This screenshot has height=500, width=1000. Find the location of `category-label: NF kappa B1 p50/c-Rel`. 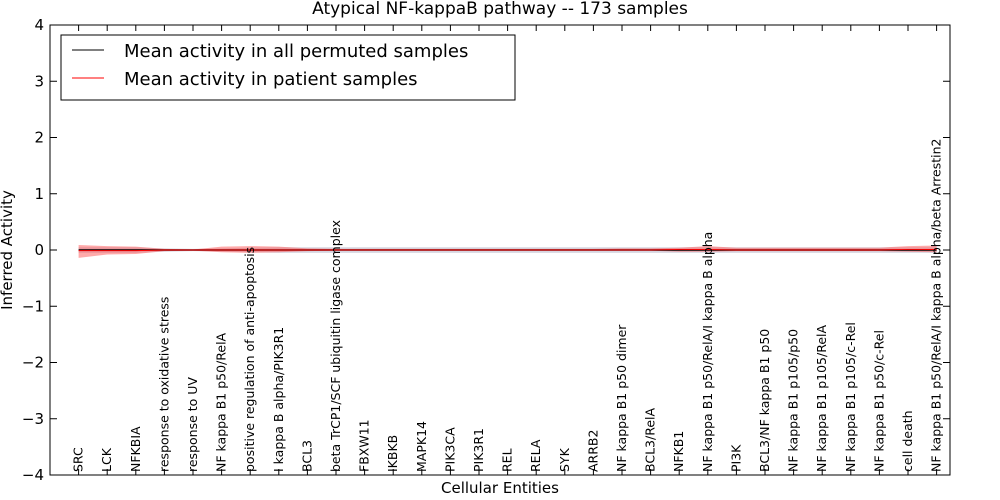

category-label: NF kappa B1 p50/c-Rel is located at coordinates (878, 401).